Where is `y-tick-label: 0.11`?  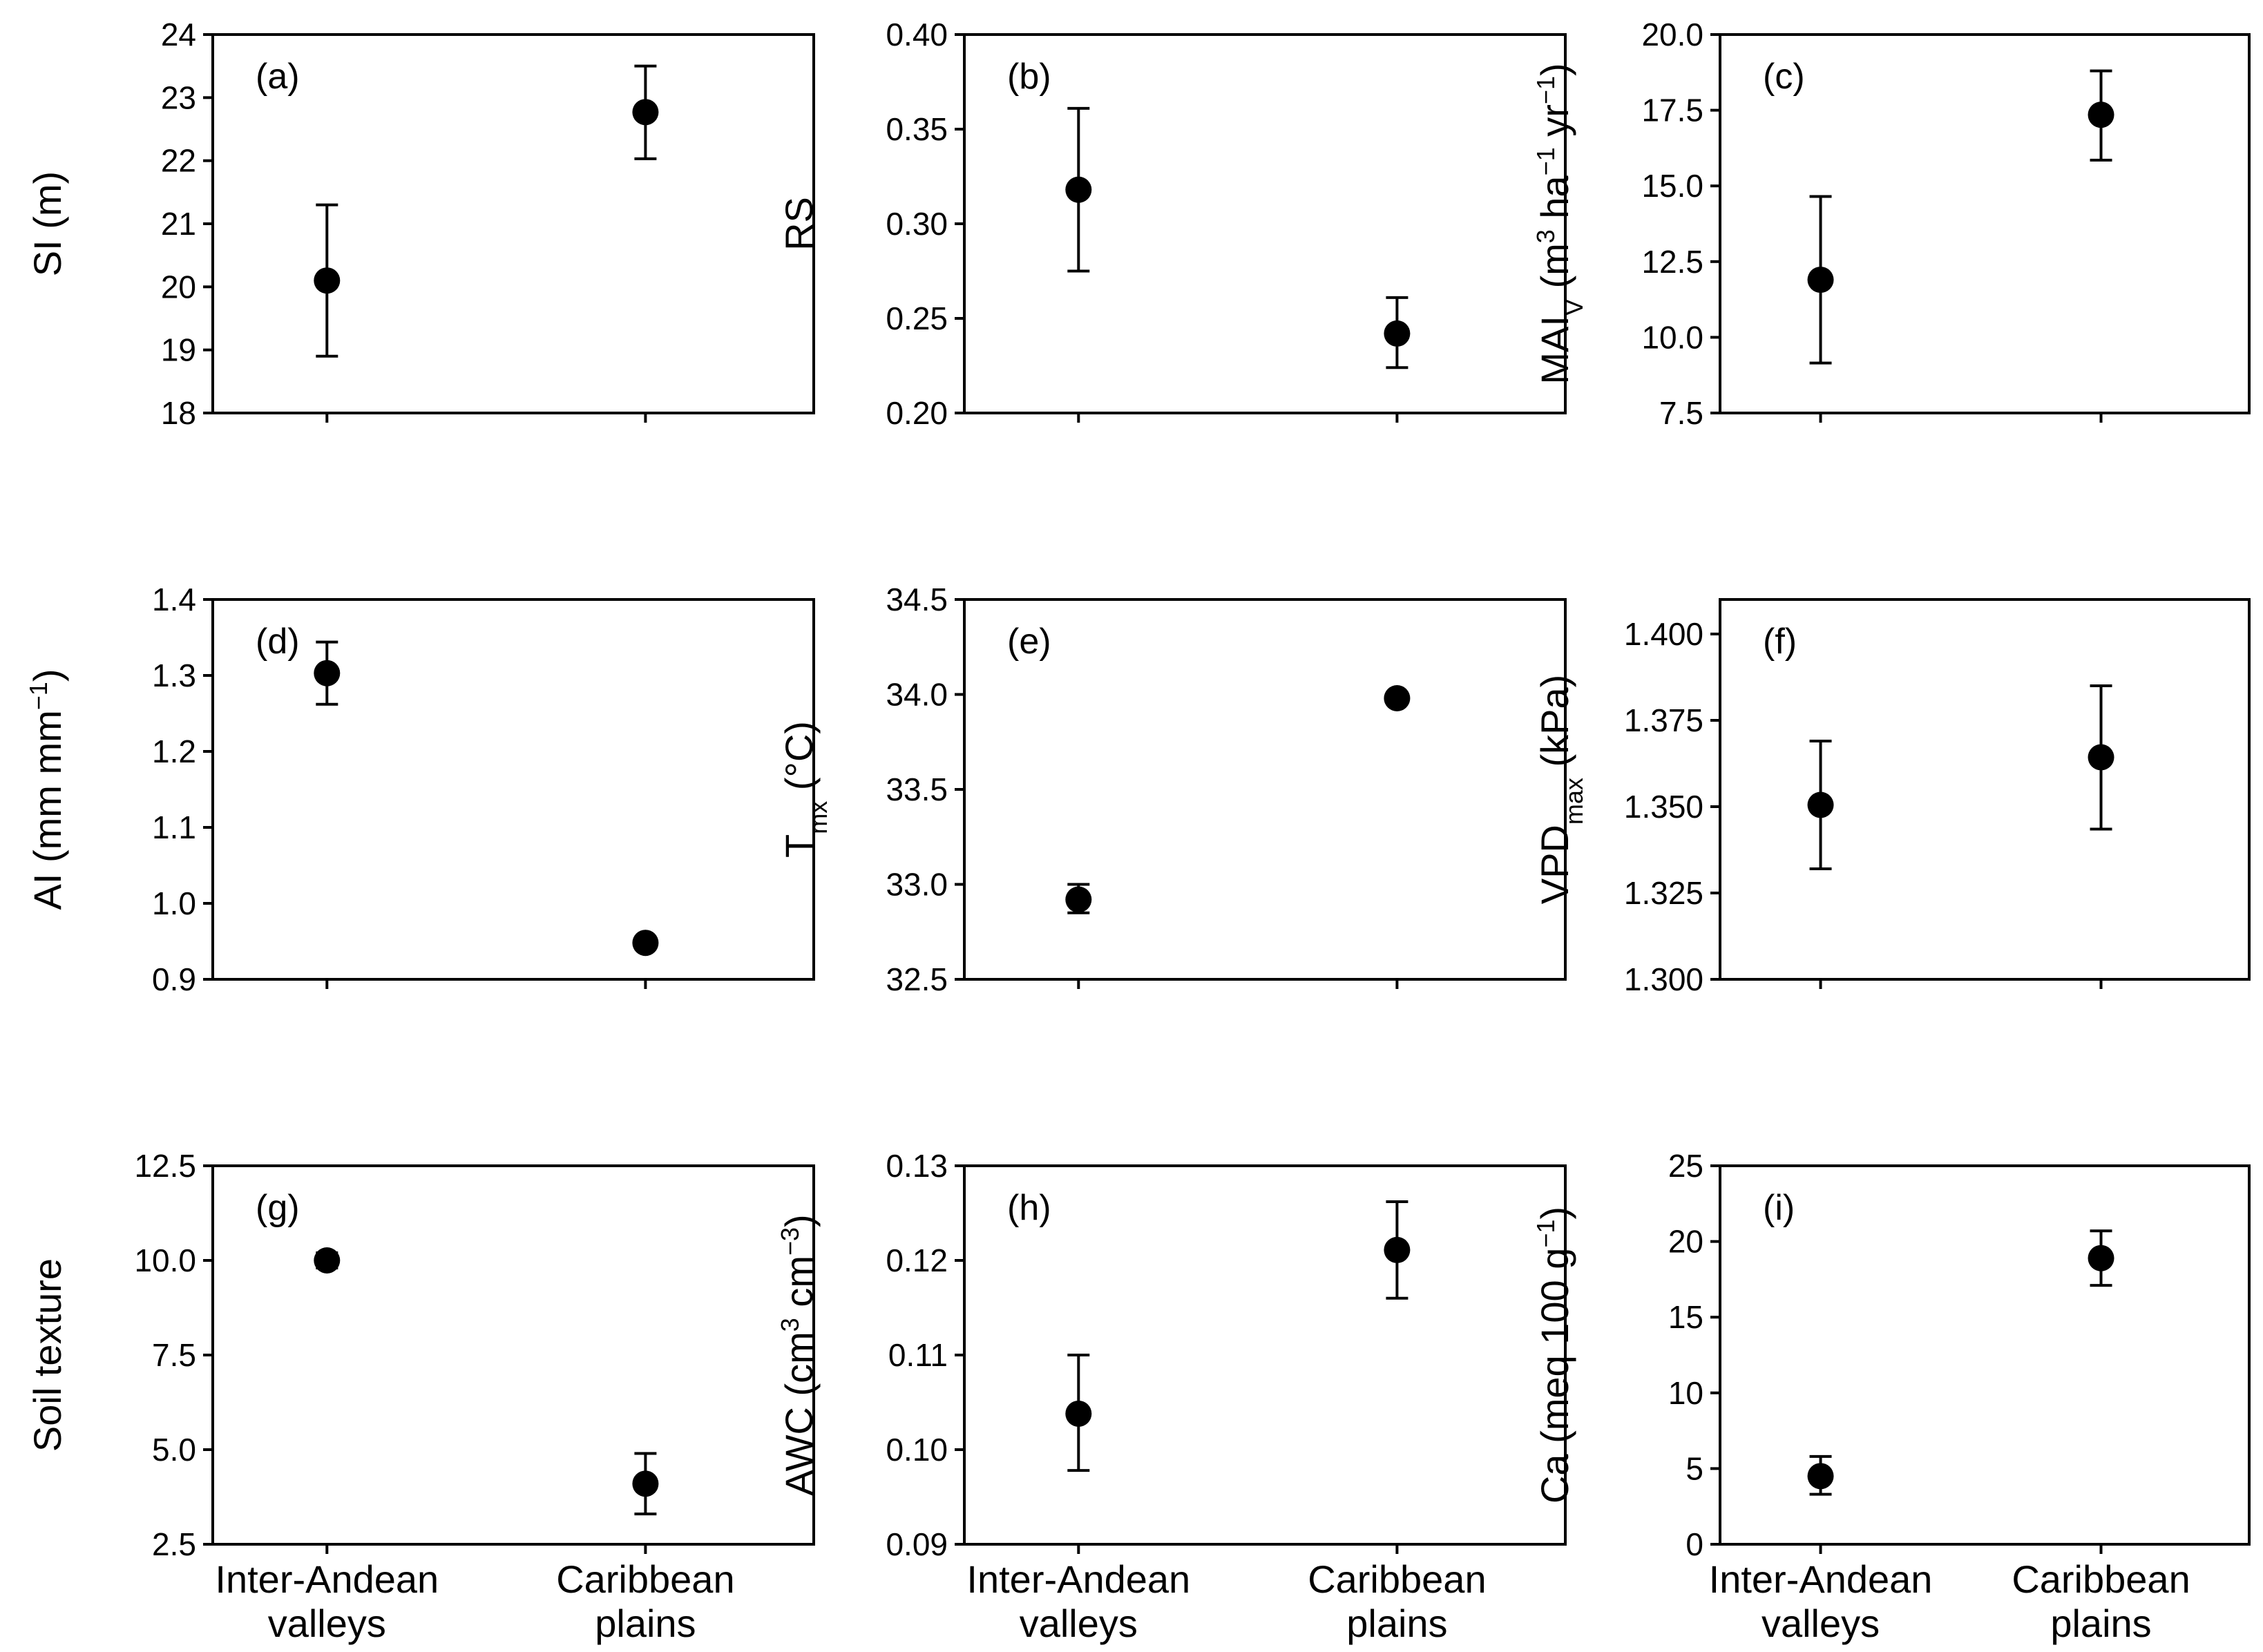
y-tick-label: 0.11 is located at coordinates (918, 1355).